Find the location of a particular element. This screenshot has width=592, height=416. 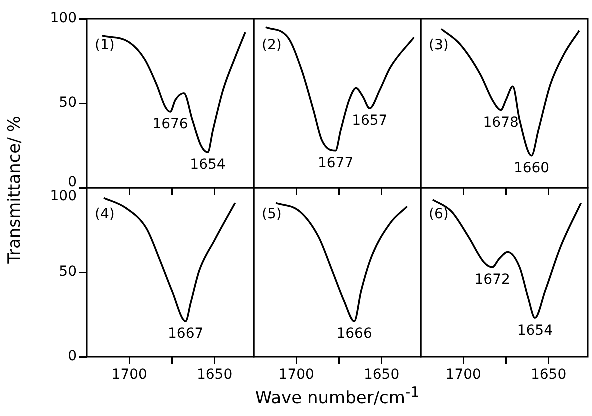

x-axis-title: Wave number/cm$^{-1}$ is located at coordinates (337, 397).